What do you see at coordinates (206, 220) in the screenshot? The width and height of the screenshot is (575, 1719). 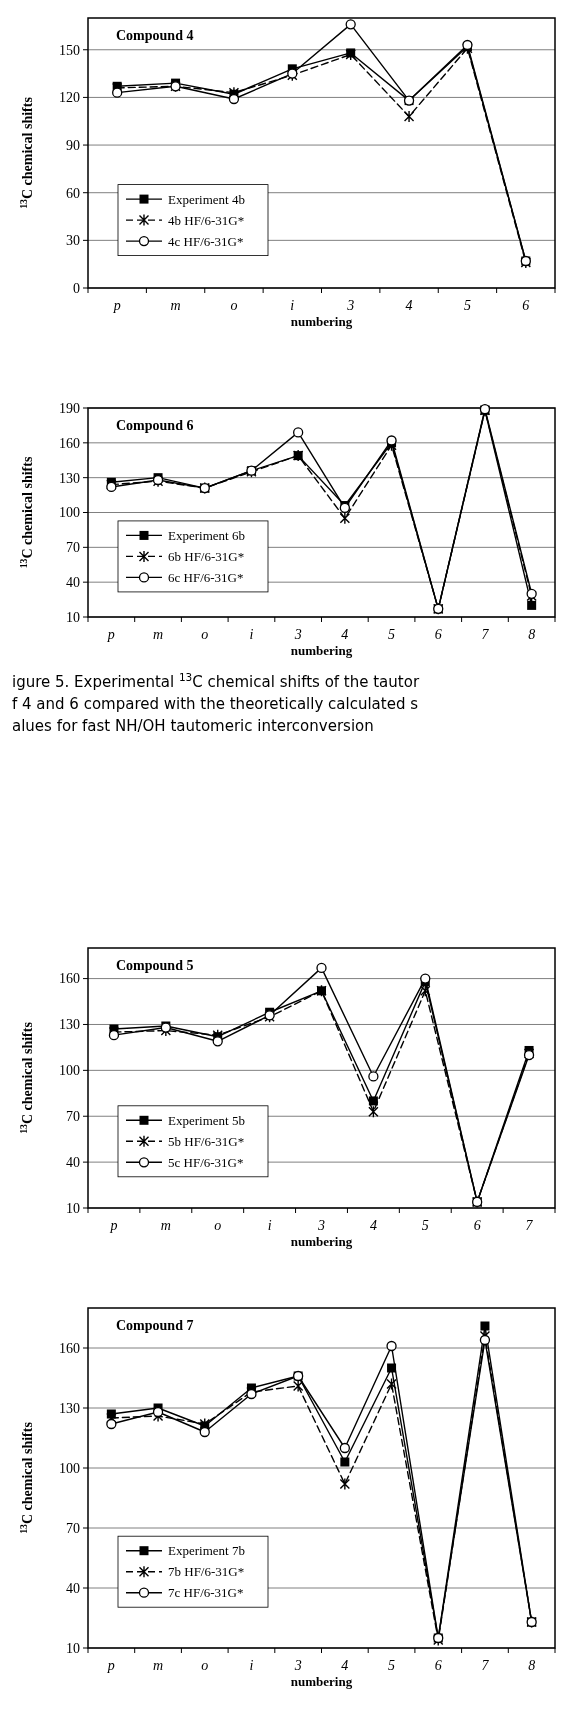 I see `legend-label: 4b HF/6-31G*` at bounding box center [206, 220].